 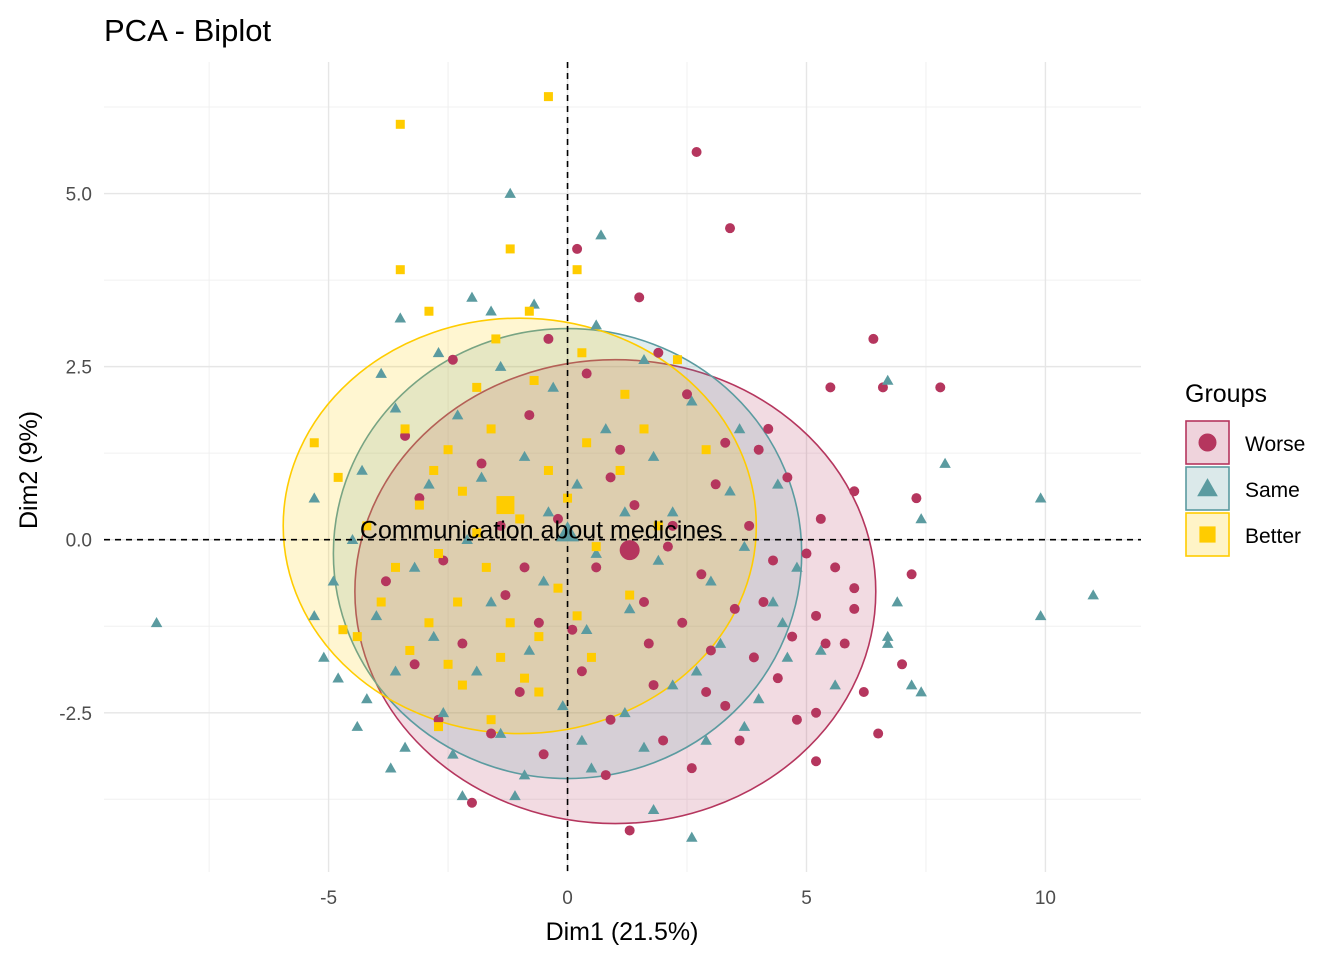 I want to click on centroid-worse, so click(x=629, y=550).